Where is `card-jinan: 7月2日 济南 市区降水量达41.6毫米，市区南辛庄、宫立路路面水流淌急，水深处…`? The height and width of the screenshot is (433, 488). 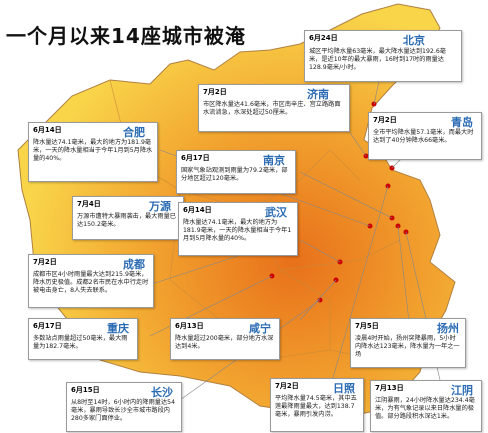
card-jinan: 7月2日 济南 市区降水量达41.6毫米，市区南辛庄、宫立路路面水流淌急，水深处… is located at coordinates (274, 108).